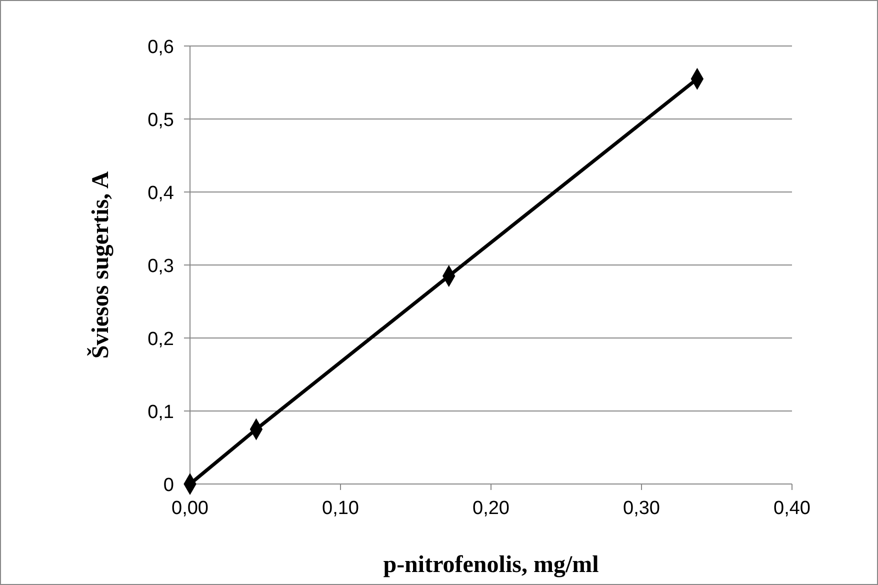 The image size is (878, 585). Describe the element at coordinates (100, 264) in the screenshot. I see `y-axis-title: Šviesos sugertis, A` at that location.